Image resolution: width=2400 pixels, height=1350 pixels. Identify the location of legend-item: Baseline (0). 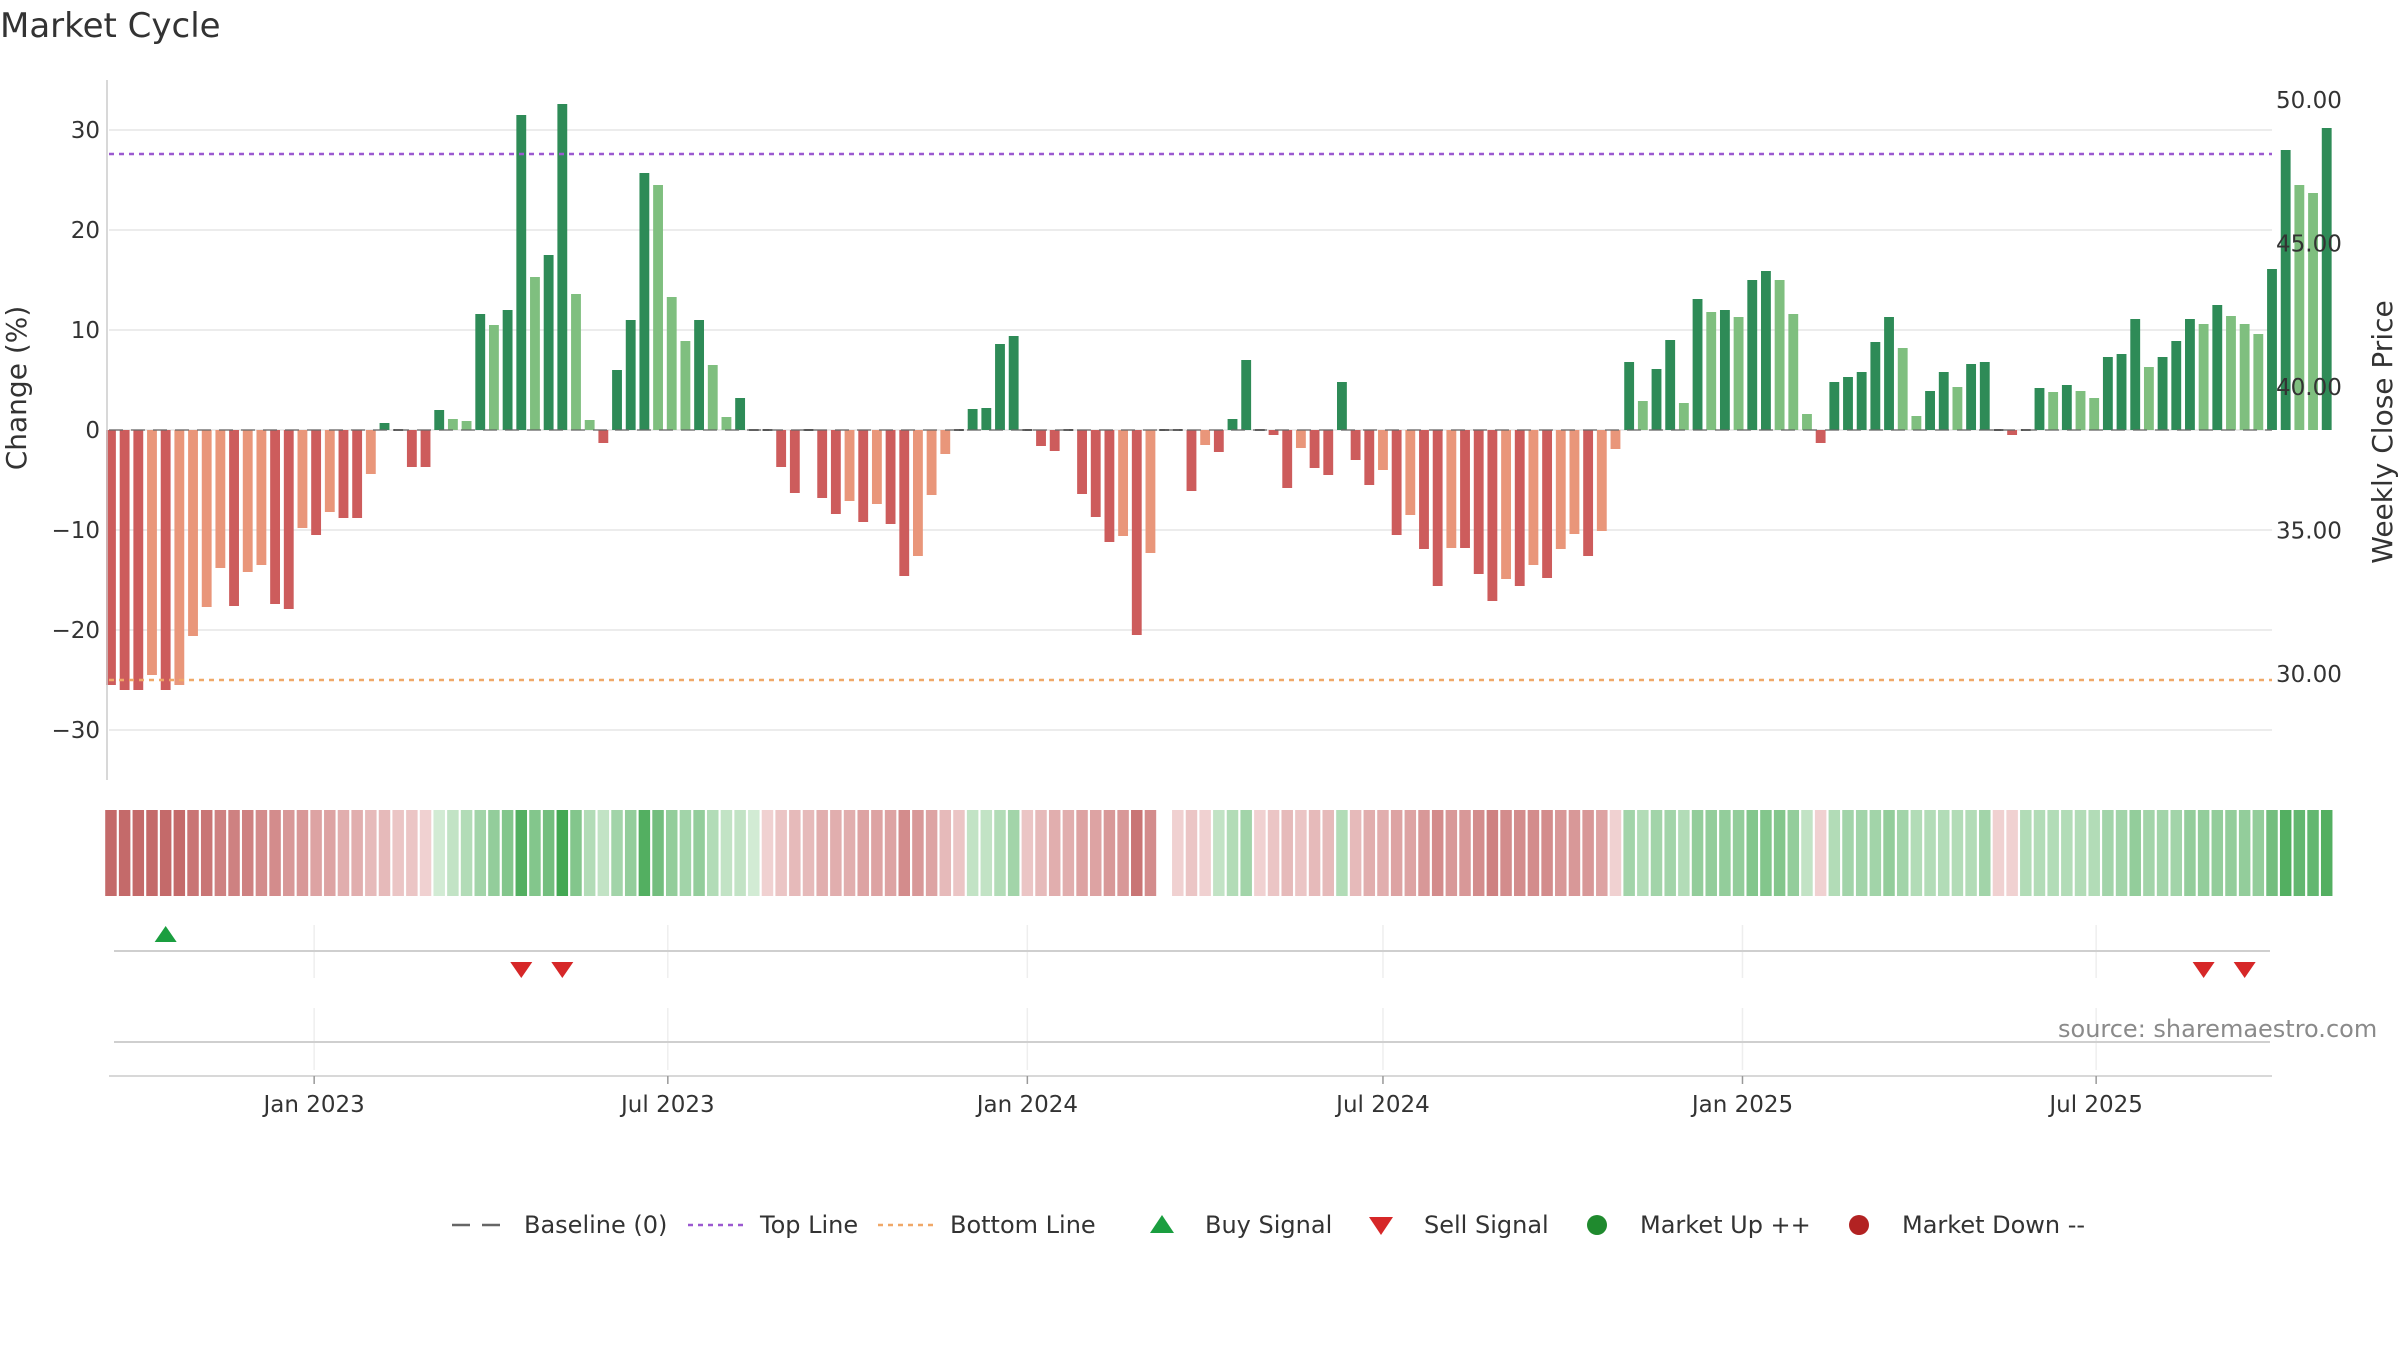
(559, 1225).